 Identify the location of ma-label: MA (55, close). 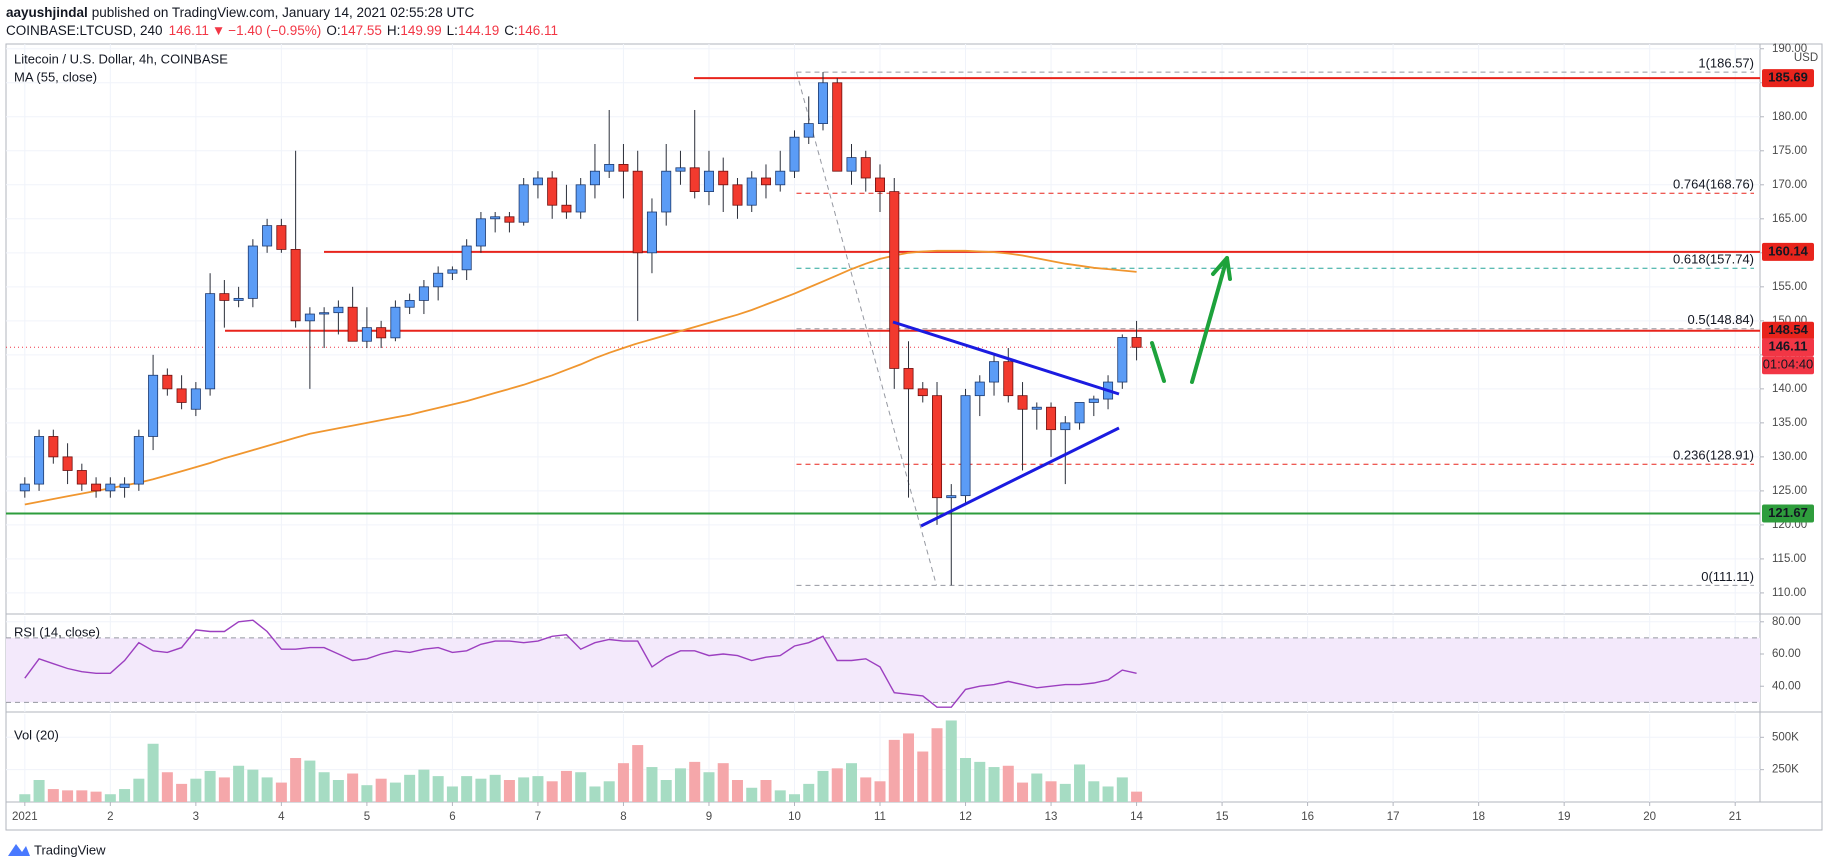
(55, 76).